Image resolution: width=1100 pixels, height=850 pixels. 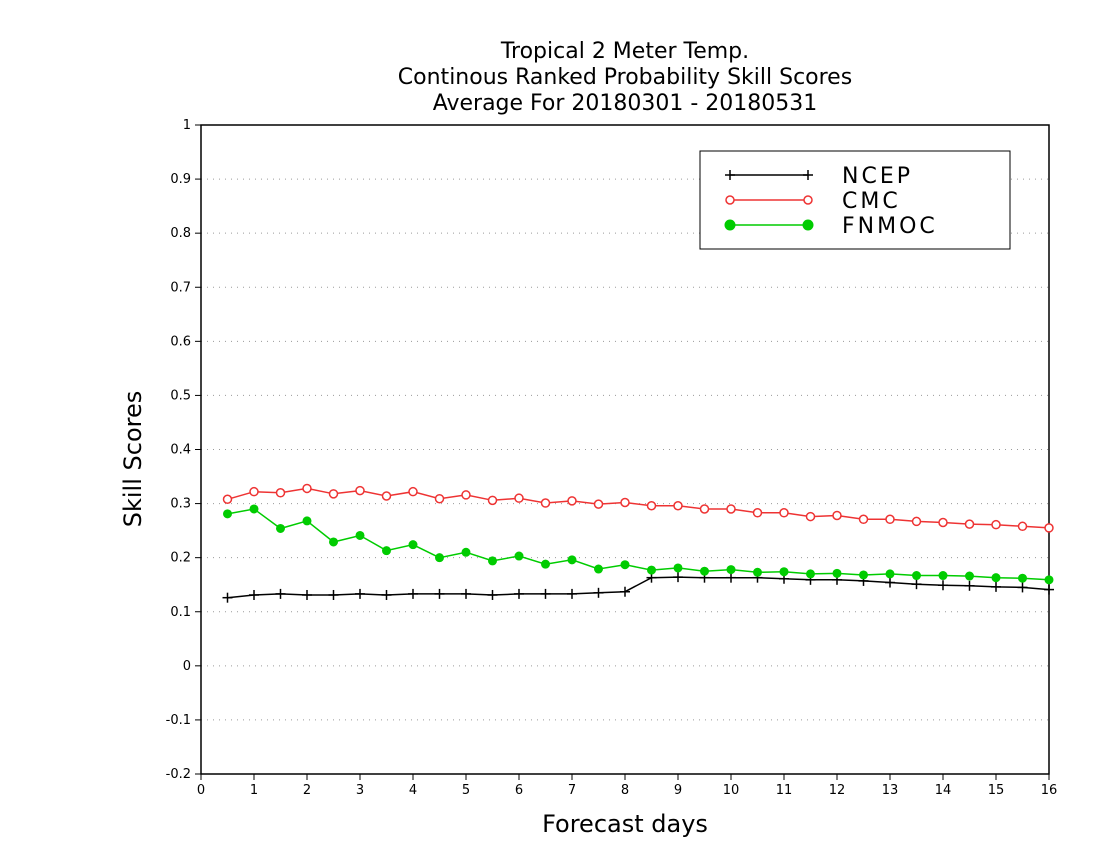 What do you see at coordinates (877, 176) in the screenshot?
I see `legend-label-ncep: NCEP` at bounding box center [877, 176].